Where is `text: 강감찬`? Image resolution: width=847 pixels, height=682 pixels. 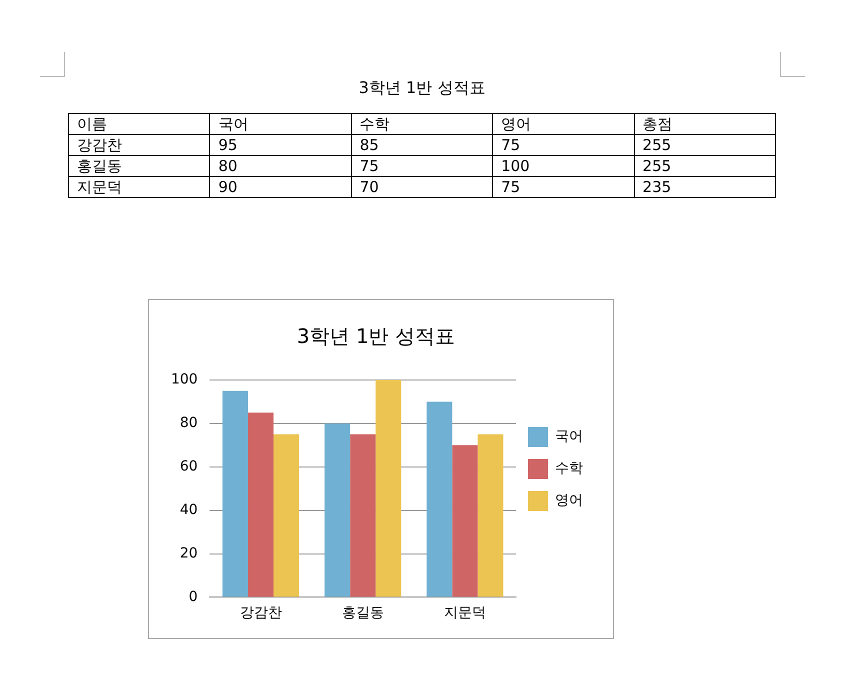
text: 강감찬 is located at coordinates (139, 145).